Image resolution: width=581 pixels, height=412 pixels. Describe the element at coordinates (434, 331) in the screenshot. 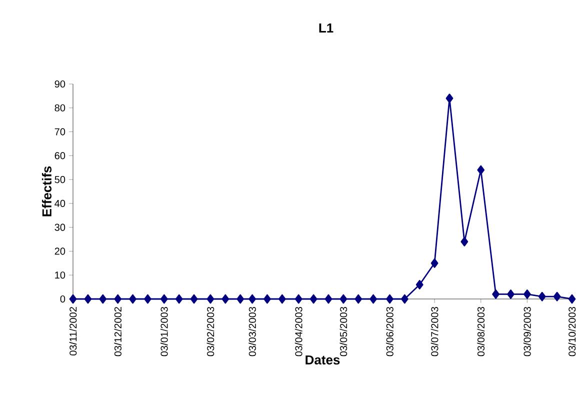

I see `x-tick-label: 03/07/2003` at that location.